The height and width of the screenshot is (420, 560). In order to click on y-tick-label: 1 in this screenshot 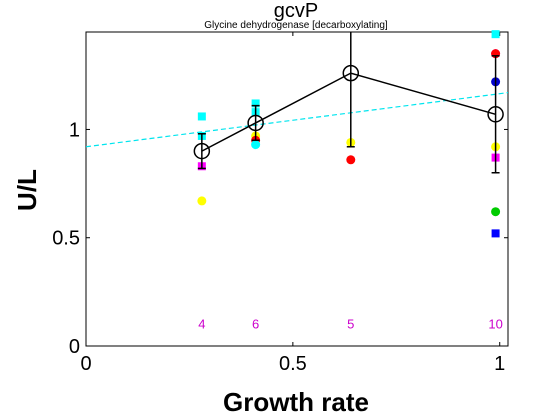, I will do `click(74, 130)`.